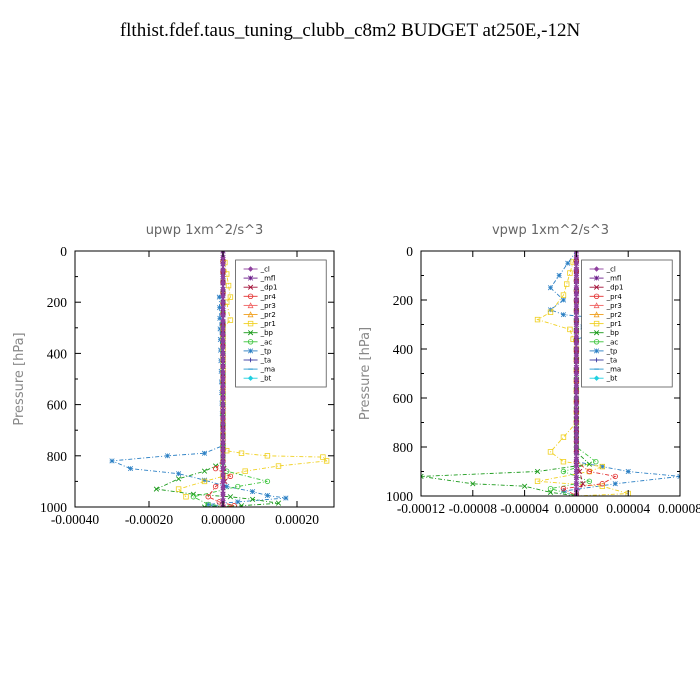 The height and width of the screenshot is (700, 700). What do you see at coordinates (149, 519) in the screenshot?
I see `upwp-x-tick-label: -0.00020` at bounding box center [149, 519].